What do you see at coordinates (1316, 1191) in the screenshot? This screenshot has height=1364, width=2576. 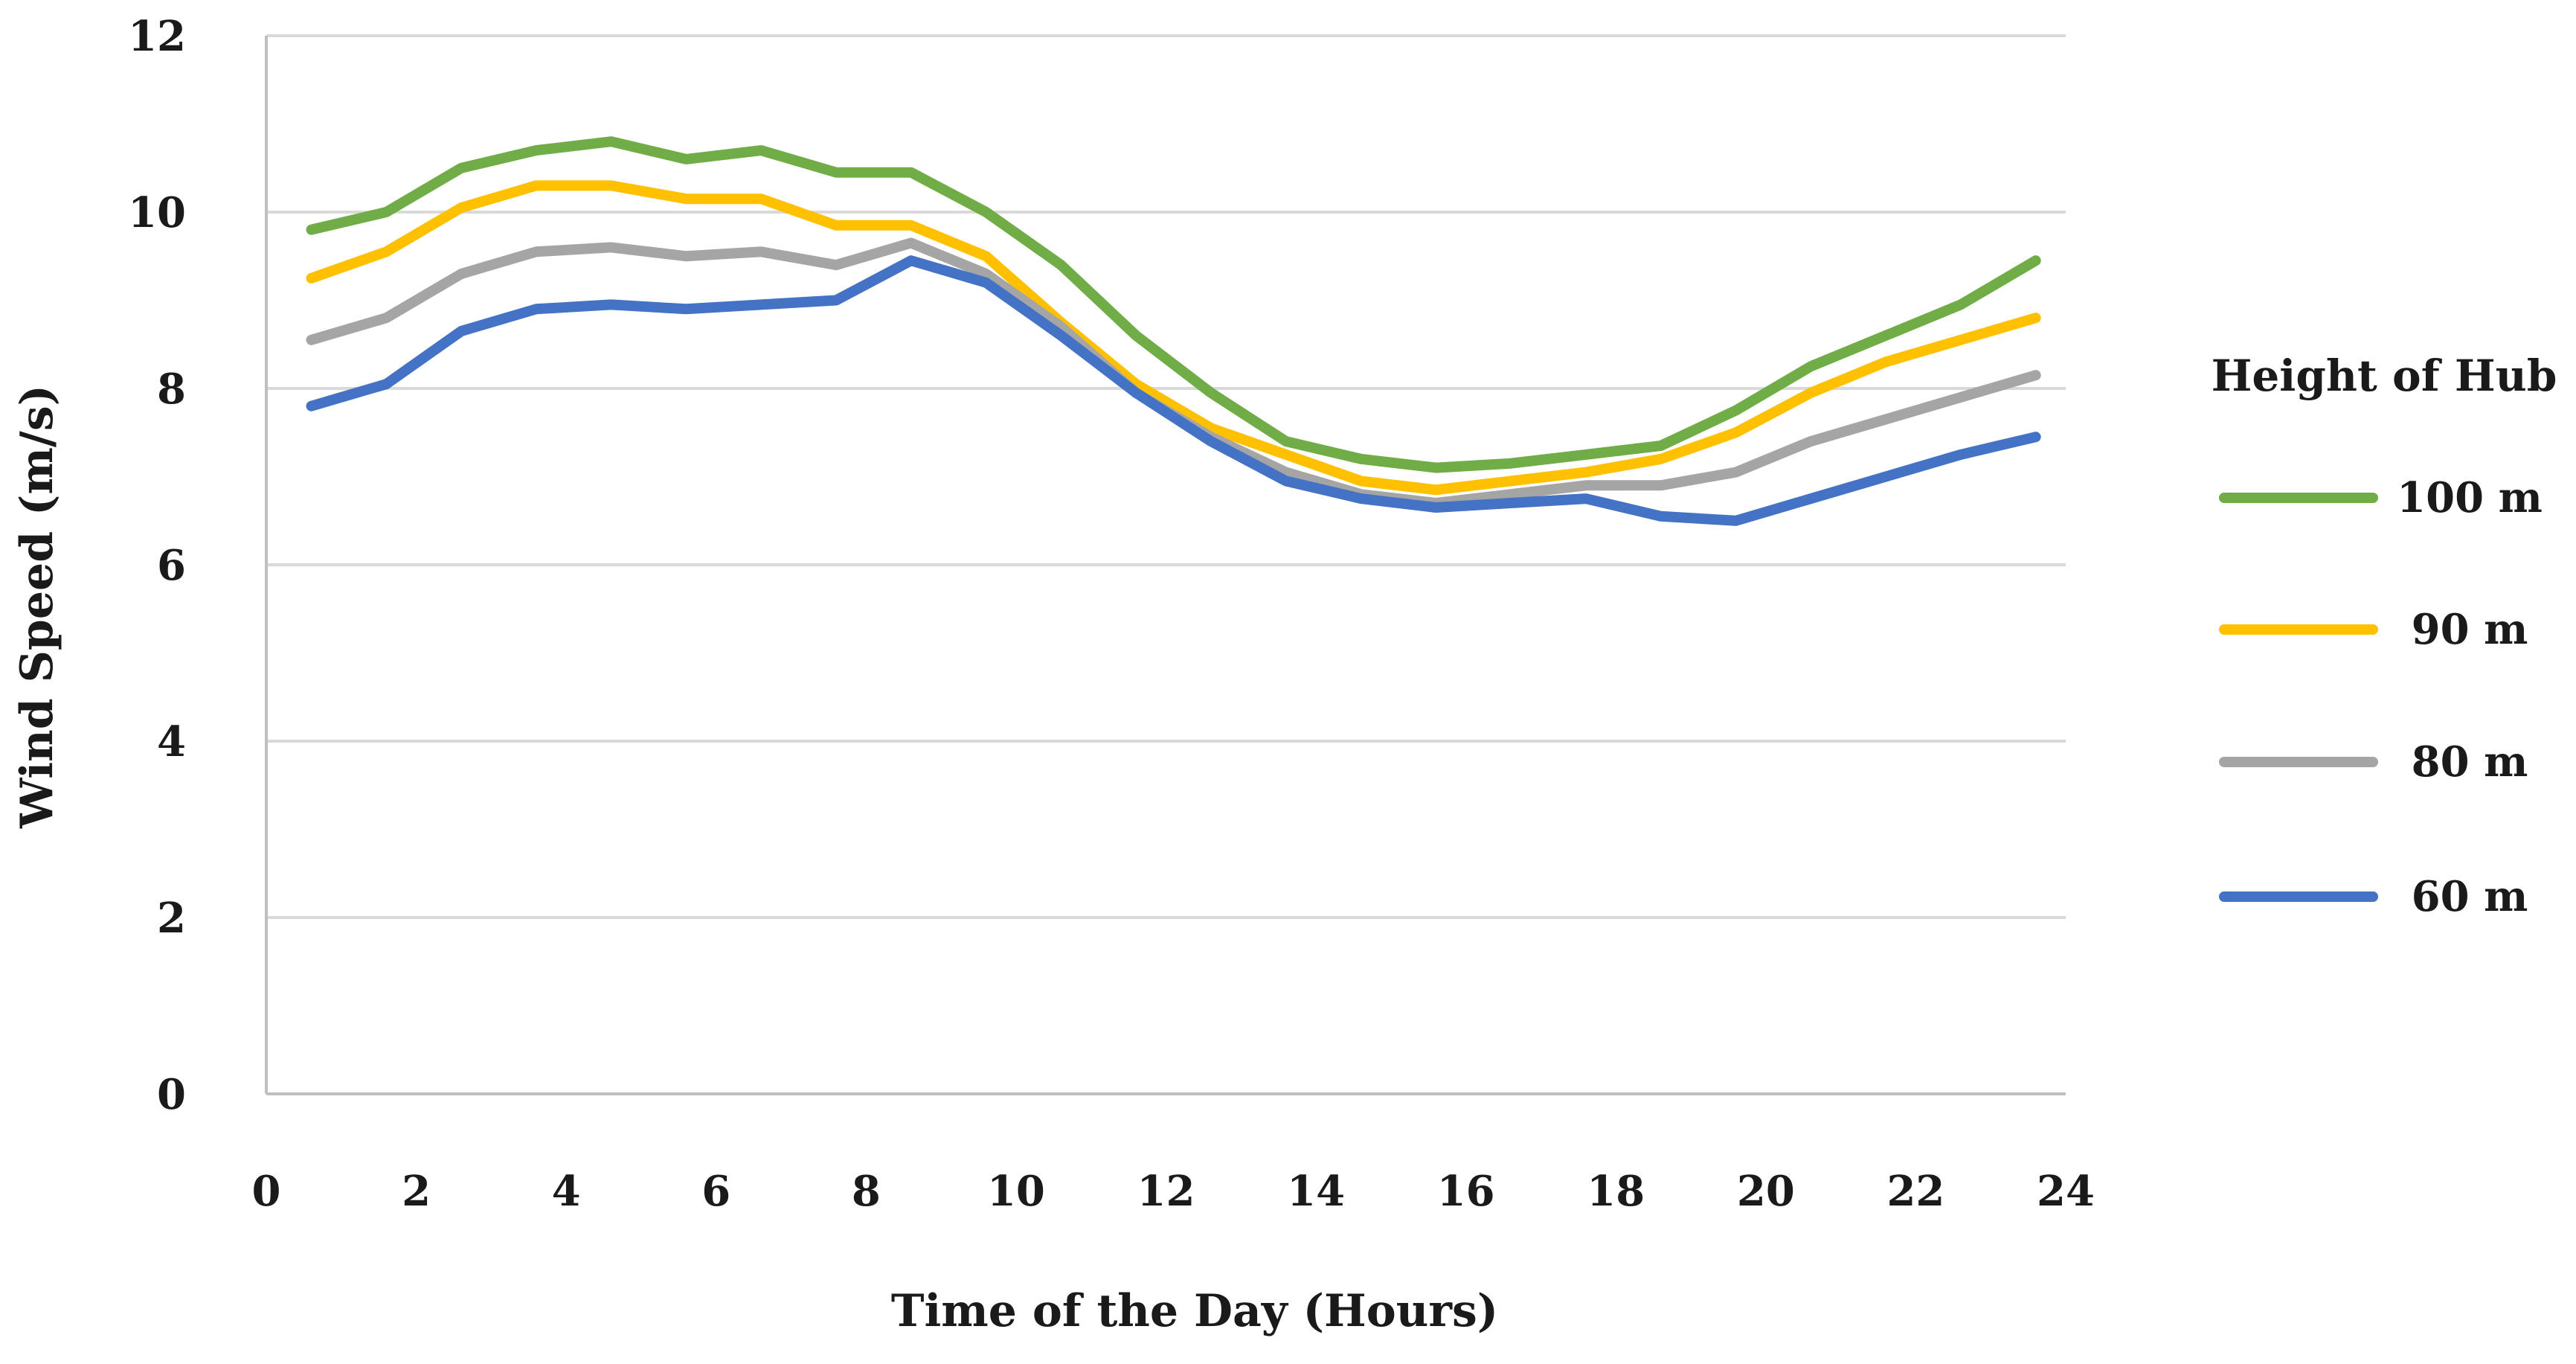 I see `x-tick-label: 14` at bounding box center [1316, 1191].